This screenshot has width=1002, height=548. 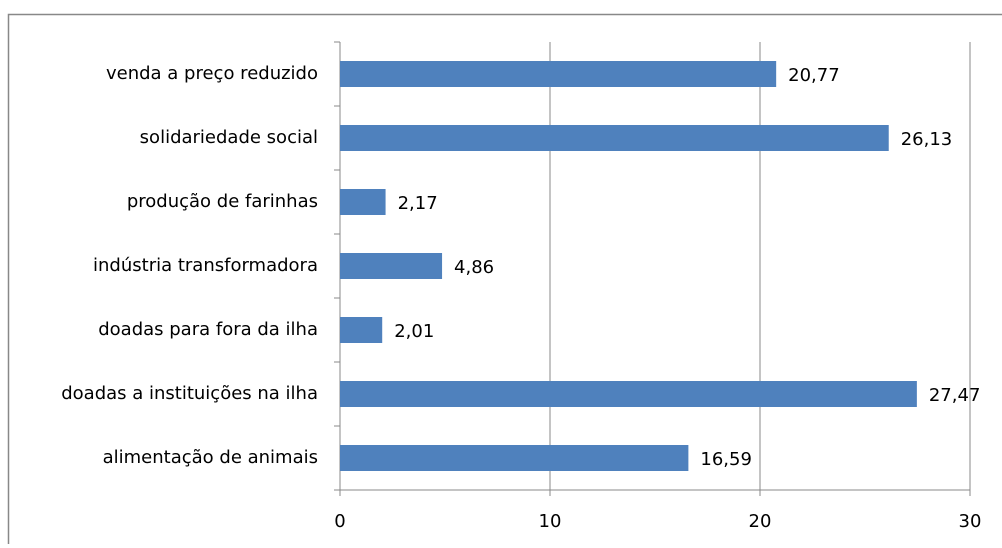 I want to click on x-tick-label: 10, so click(x=550, y=521).